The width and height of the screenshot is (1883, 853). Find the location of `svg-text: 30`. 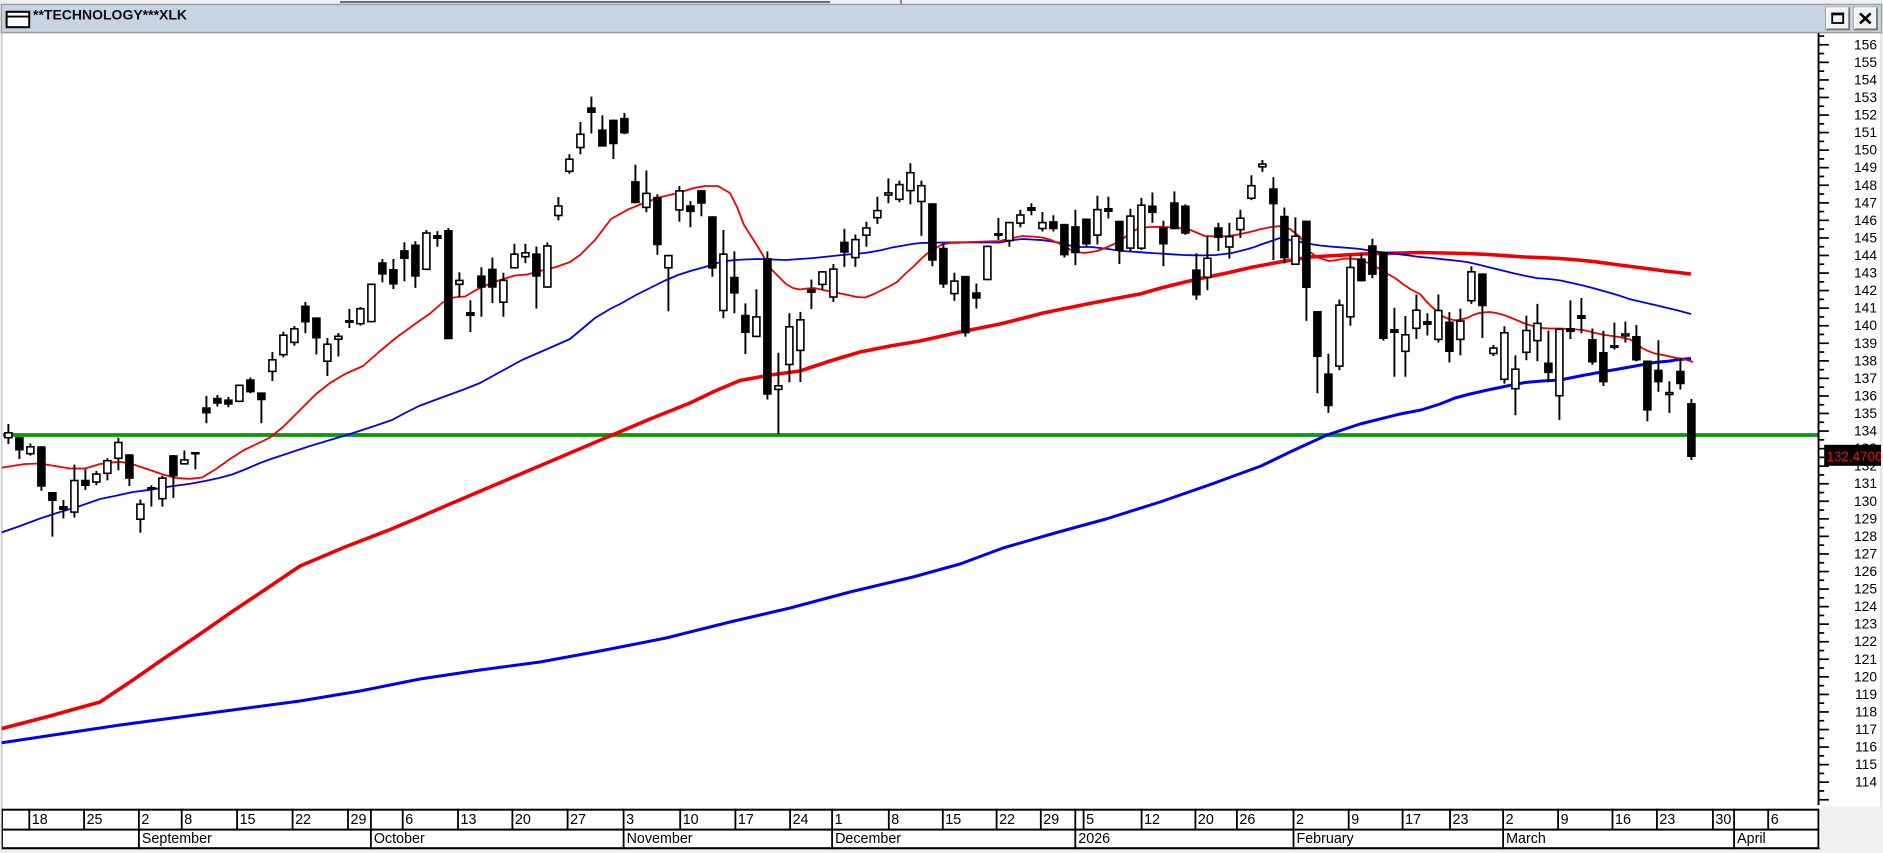

svg-text: 30 is located at coordinates (1723, 820).